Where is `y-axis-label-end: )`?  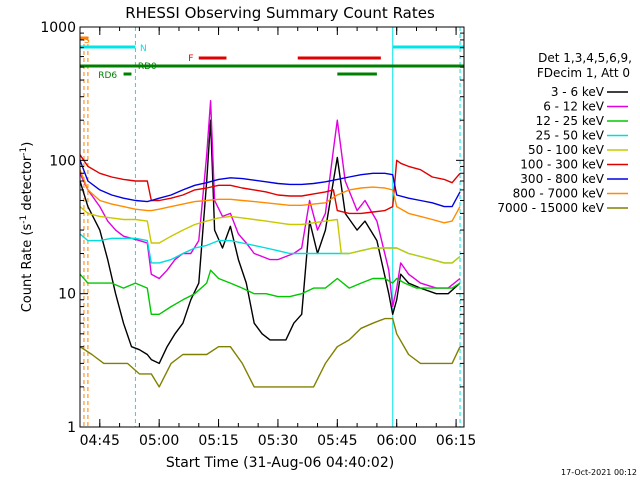
y-axis-label-end: ) is located at coordinates (27, 144).